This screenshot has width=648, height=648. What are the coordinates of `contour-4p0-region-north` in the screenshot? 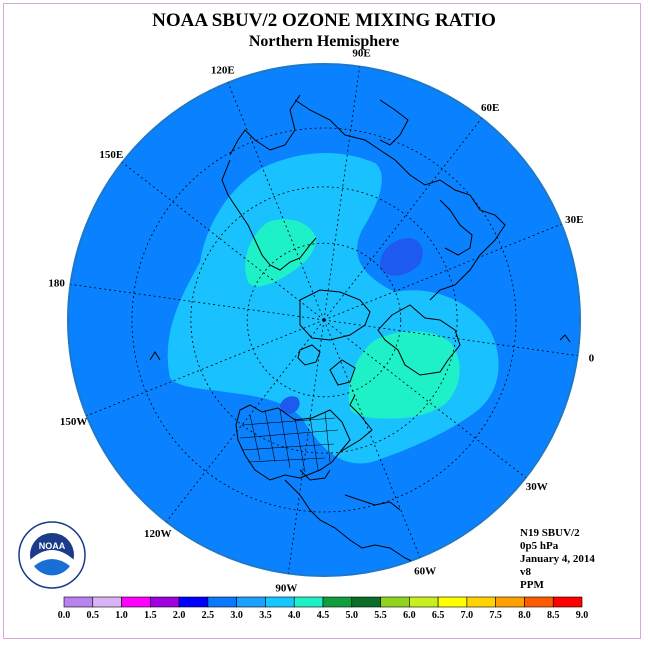 It's located at (280, 253).